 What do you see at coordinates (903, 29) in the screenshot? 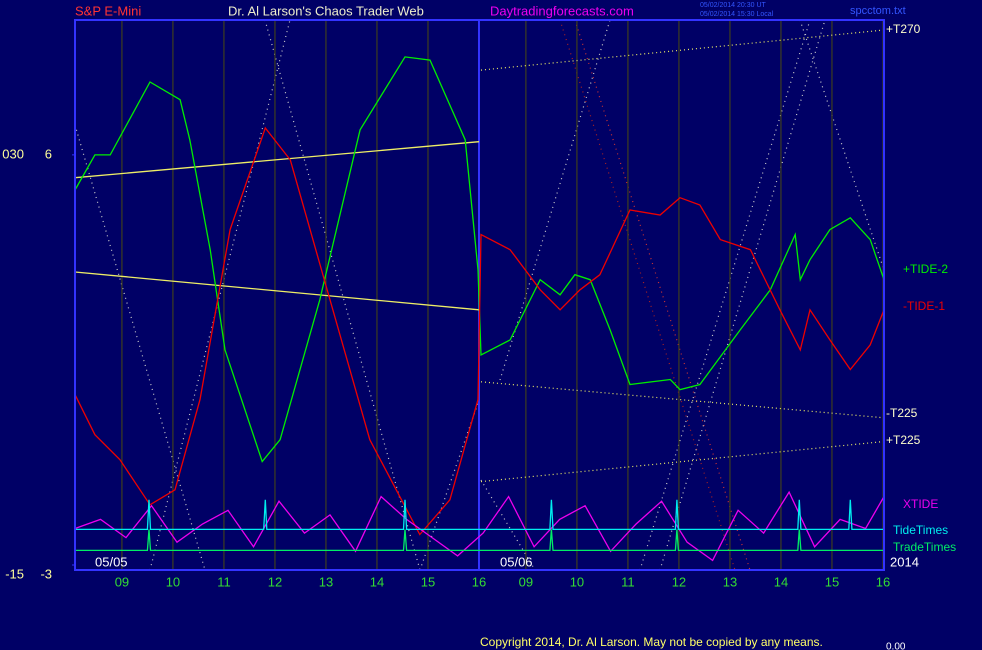
I see `legend-label: +T270` at bounding box center [903, 29].